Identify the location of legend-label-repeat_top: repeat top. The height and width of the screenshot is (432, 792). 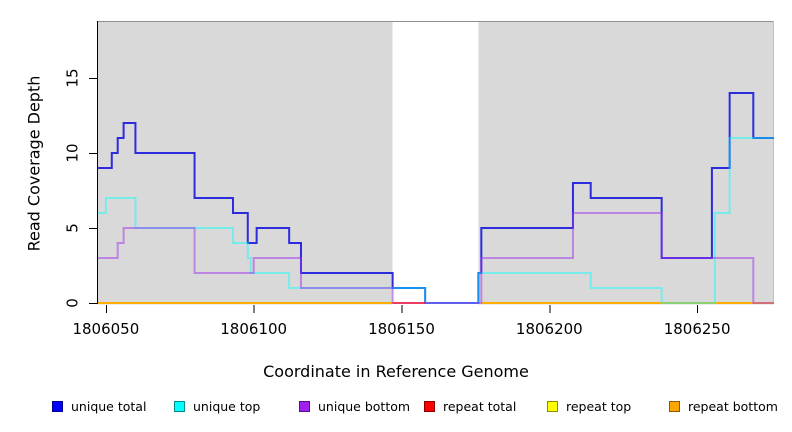
(599, 406).